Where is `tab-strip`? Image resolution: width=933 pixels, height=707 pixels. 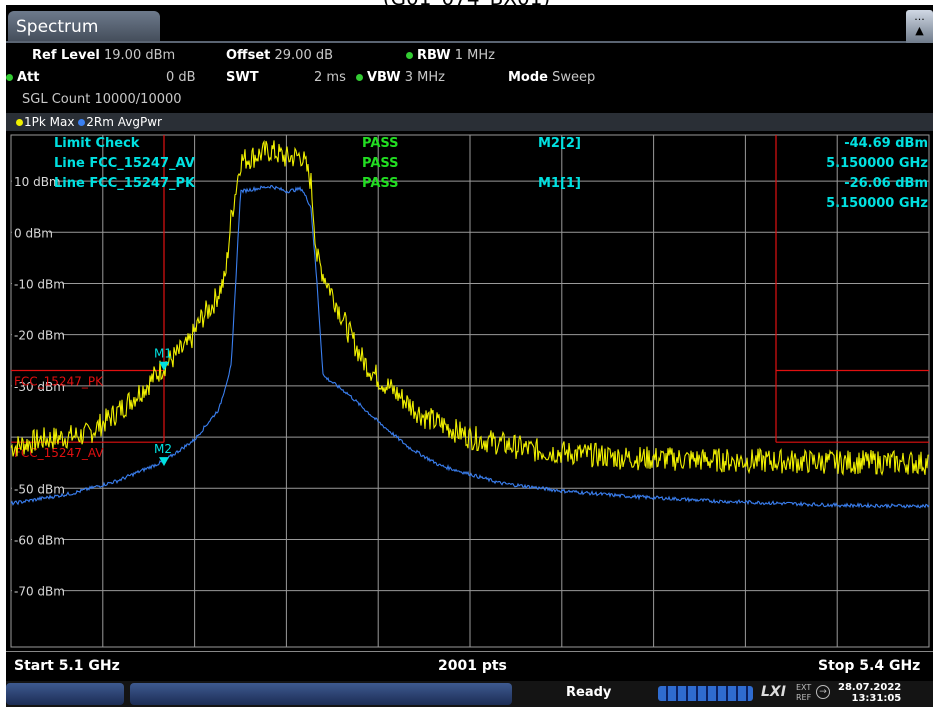 tab-strip is located at coordinates (469, 42).